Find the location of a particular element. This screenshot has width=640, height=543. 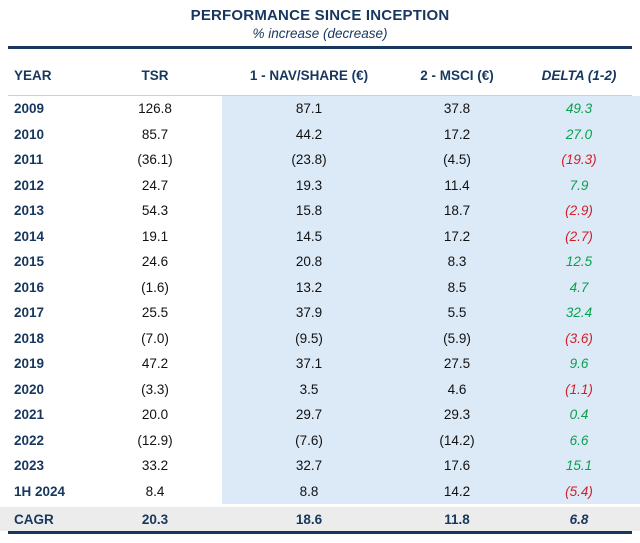

header-separator is located at coordinates (320, 95).